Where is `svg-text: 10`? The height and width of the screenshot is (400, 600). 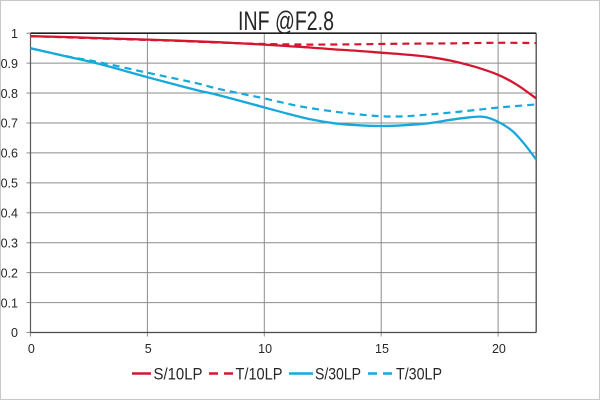 svg-text: 10 is located at coordinates (265, 349).